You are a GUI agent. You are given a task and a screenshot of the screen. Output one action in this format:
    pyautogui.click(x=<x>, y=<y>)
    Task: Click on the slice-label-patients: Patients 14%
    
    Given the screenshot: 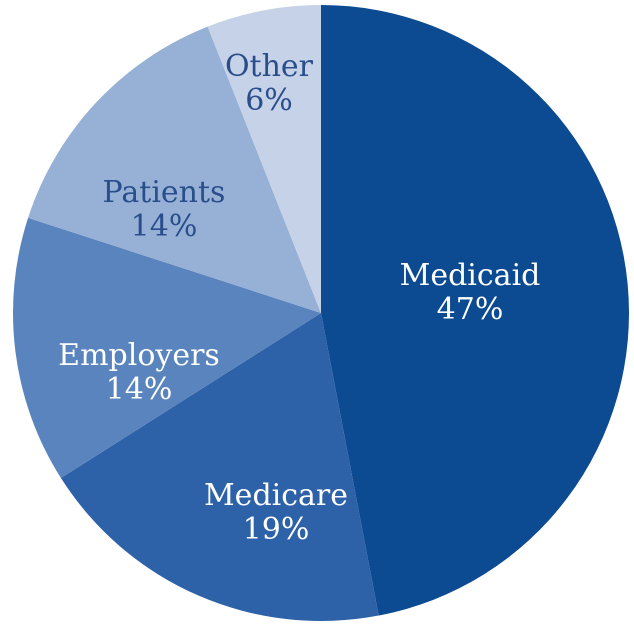 What is the action you would take?
    pyautogui.click(x=164, y=209)
    